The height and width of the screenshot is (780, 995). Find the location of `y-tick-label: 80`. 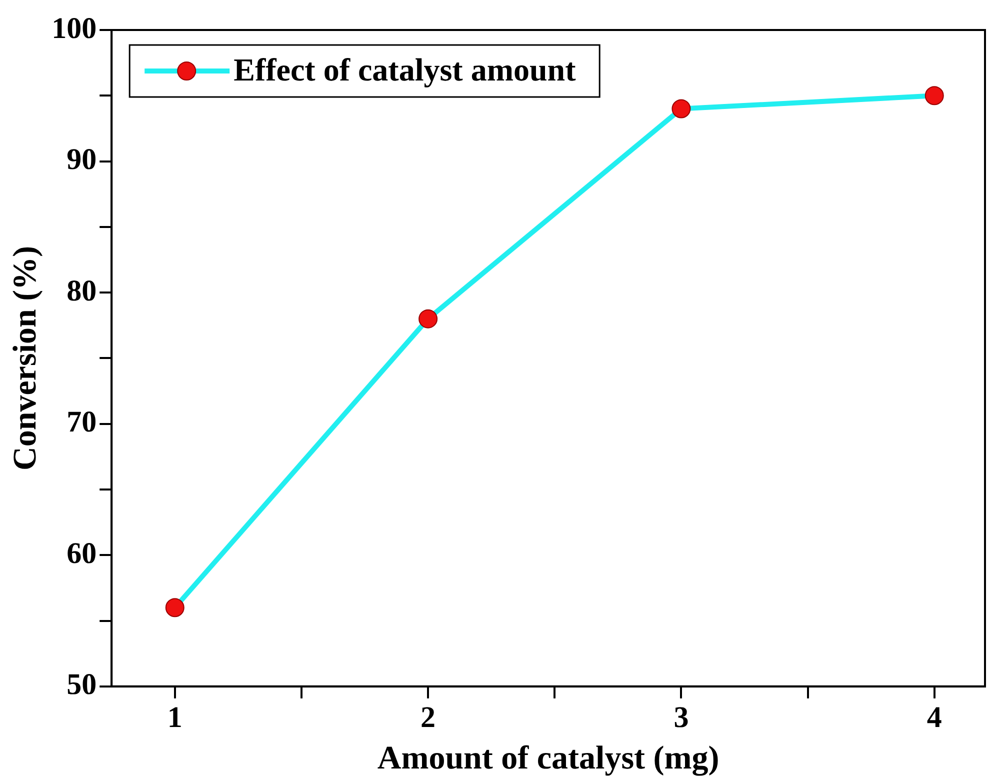

y-tick-label: 80 is located at coordinates (81, 291).